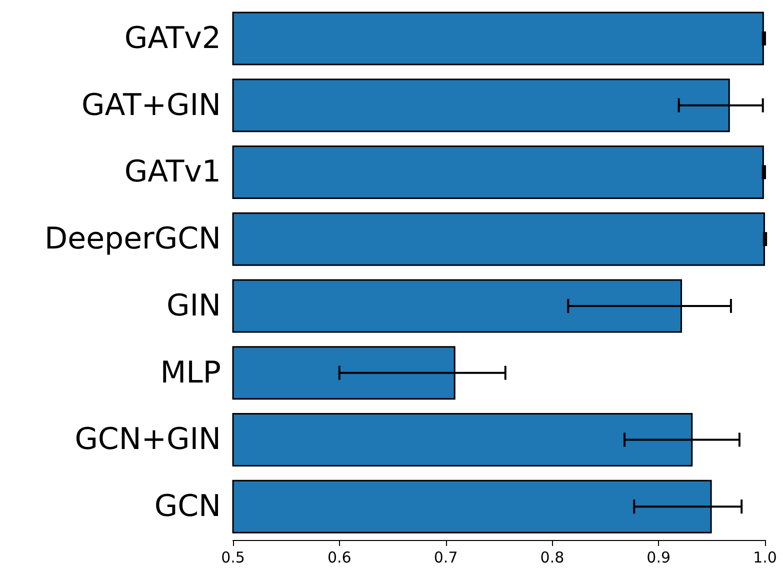 The width and height of the screenshot is (783, 583). I want to click on x-tick-label: 1.0, so click(765, 557).